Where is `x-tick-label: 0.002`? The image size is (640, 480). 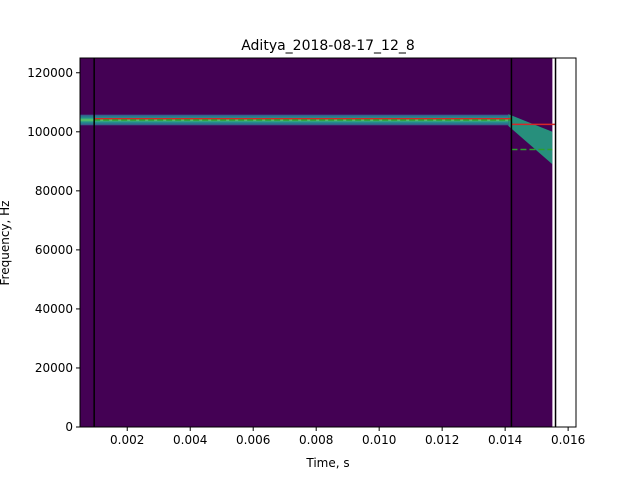
x-tick-label: 0.002 is located at coordinates (127, 440).